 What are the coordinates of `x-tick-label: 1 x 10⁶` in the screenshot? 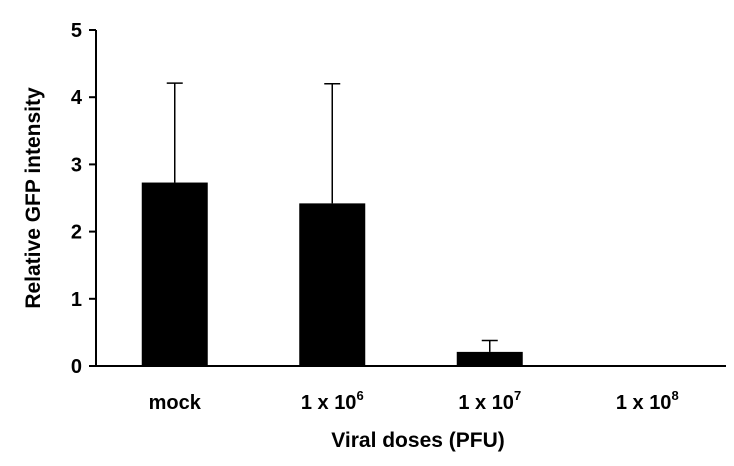 It's located at (332, 401).